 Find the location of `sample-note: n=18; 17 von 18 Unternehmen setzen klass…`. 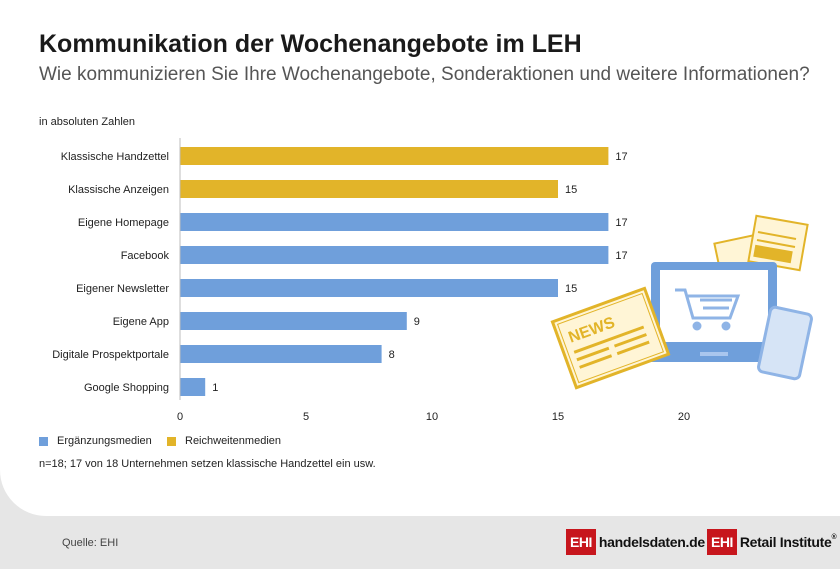

sample-note: n=18; 17 von 18 Unternehmen setzen klass… is located at coordinates (207, 464).